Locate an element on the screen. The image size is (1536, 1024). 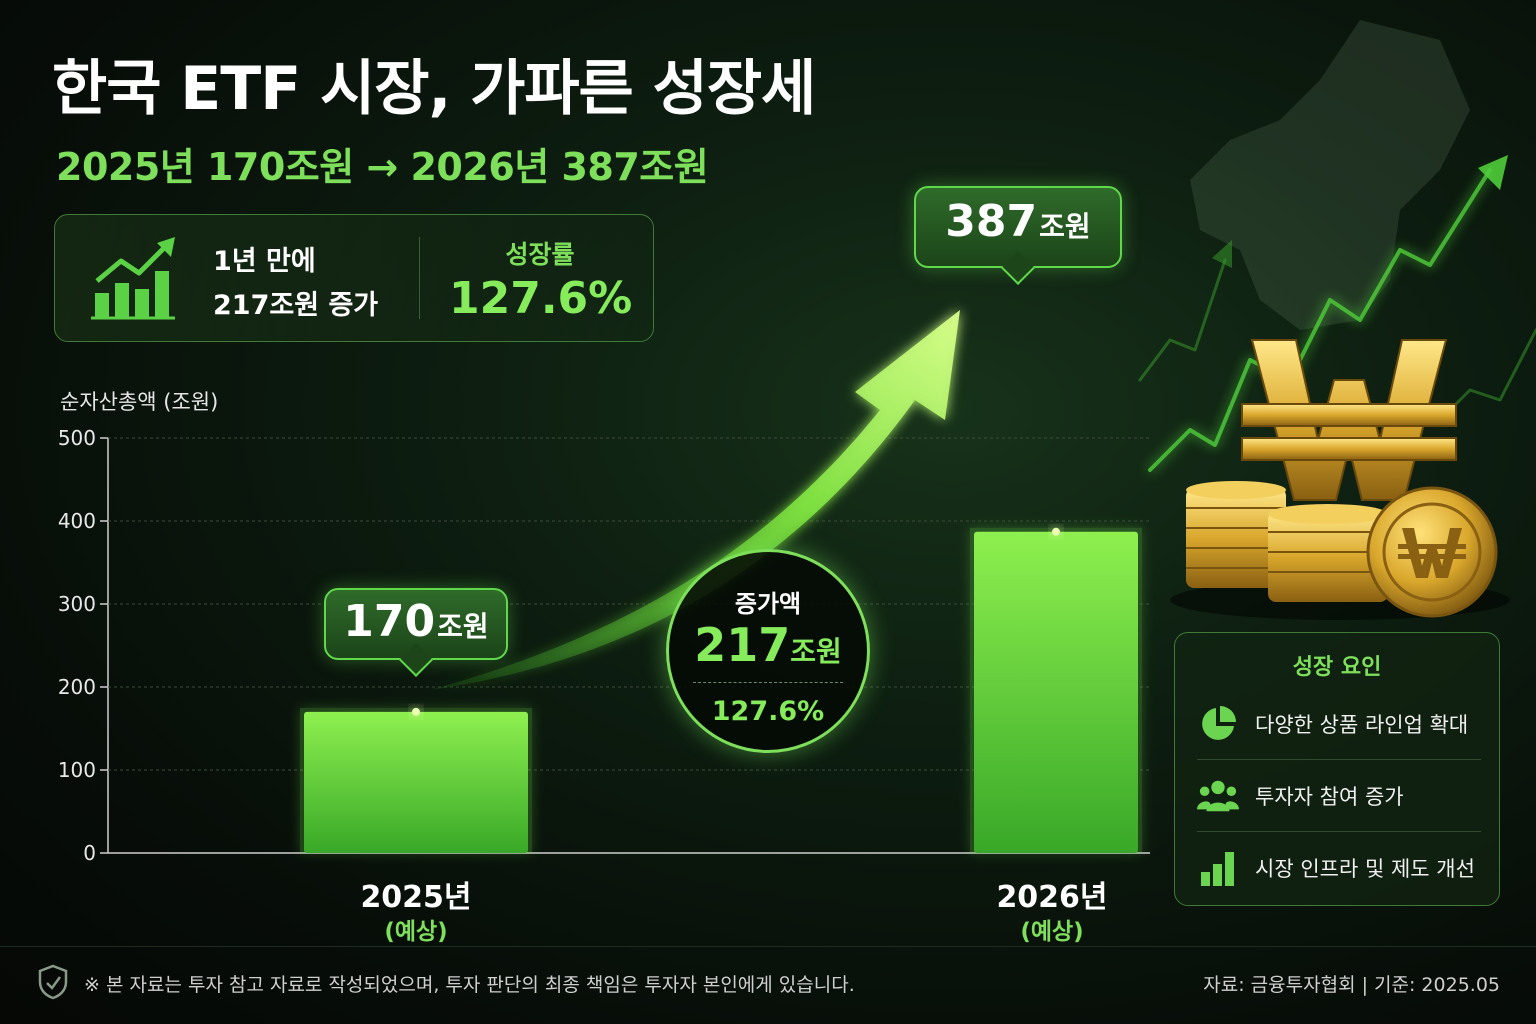
pie-chart-icon is located at coordinates (1219, 723).